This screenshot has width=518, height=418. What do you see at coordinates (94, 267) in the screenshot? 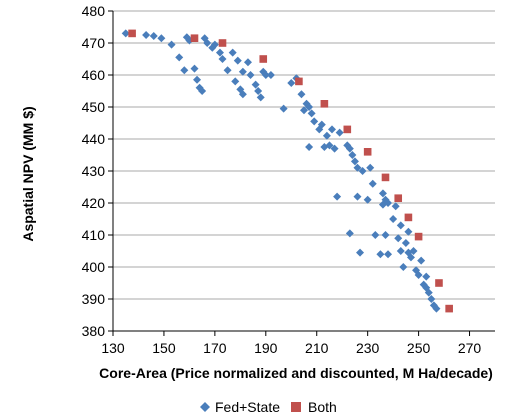
I see `y-tick-label-400: 400` at bounding box center [94, 267].